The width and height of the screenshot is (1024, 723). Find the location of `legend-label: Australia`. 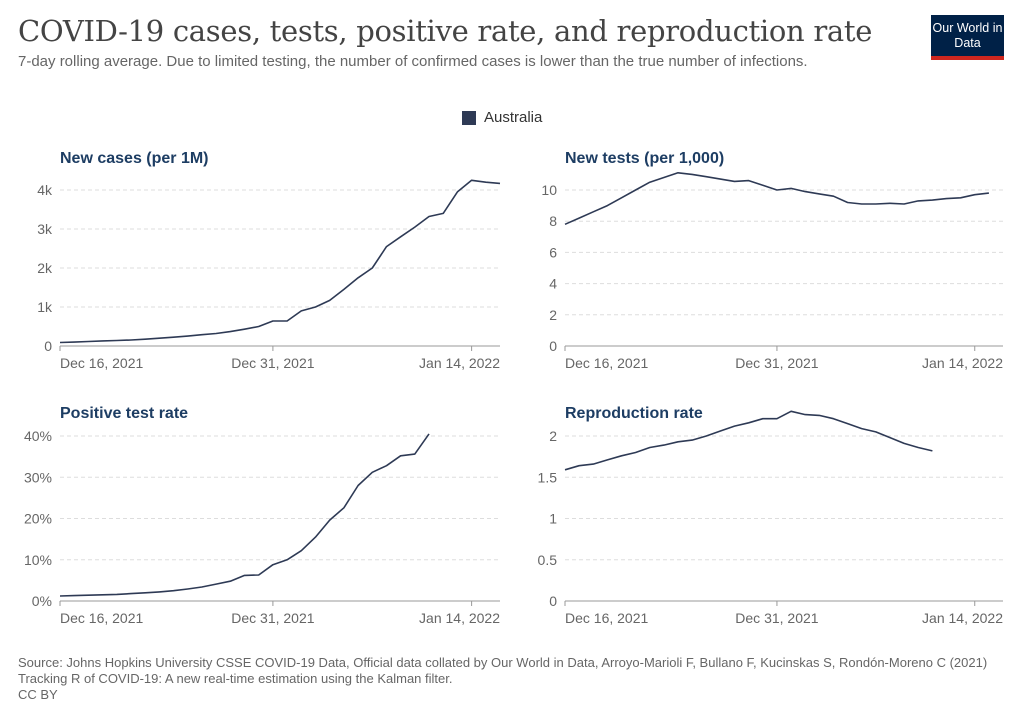

legend-label: Australia is located at coordinates (513, 117).